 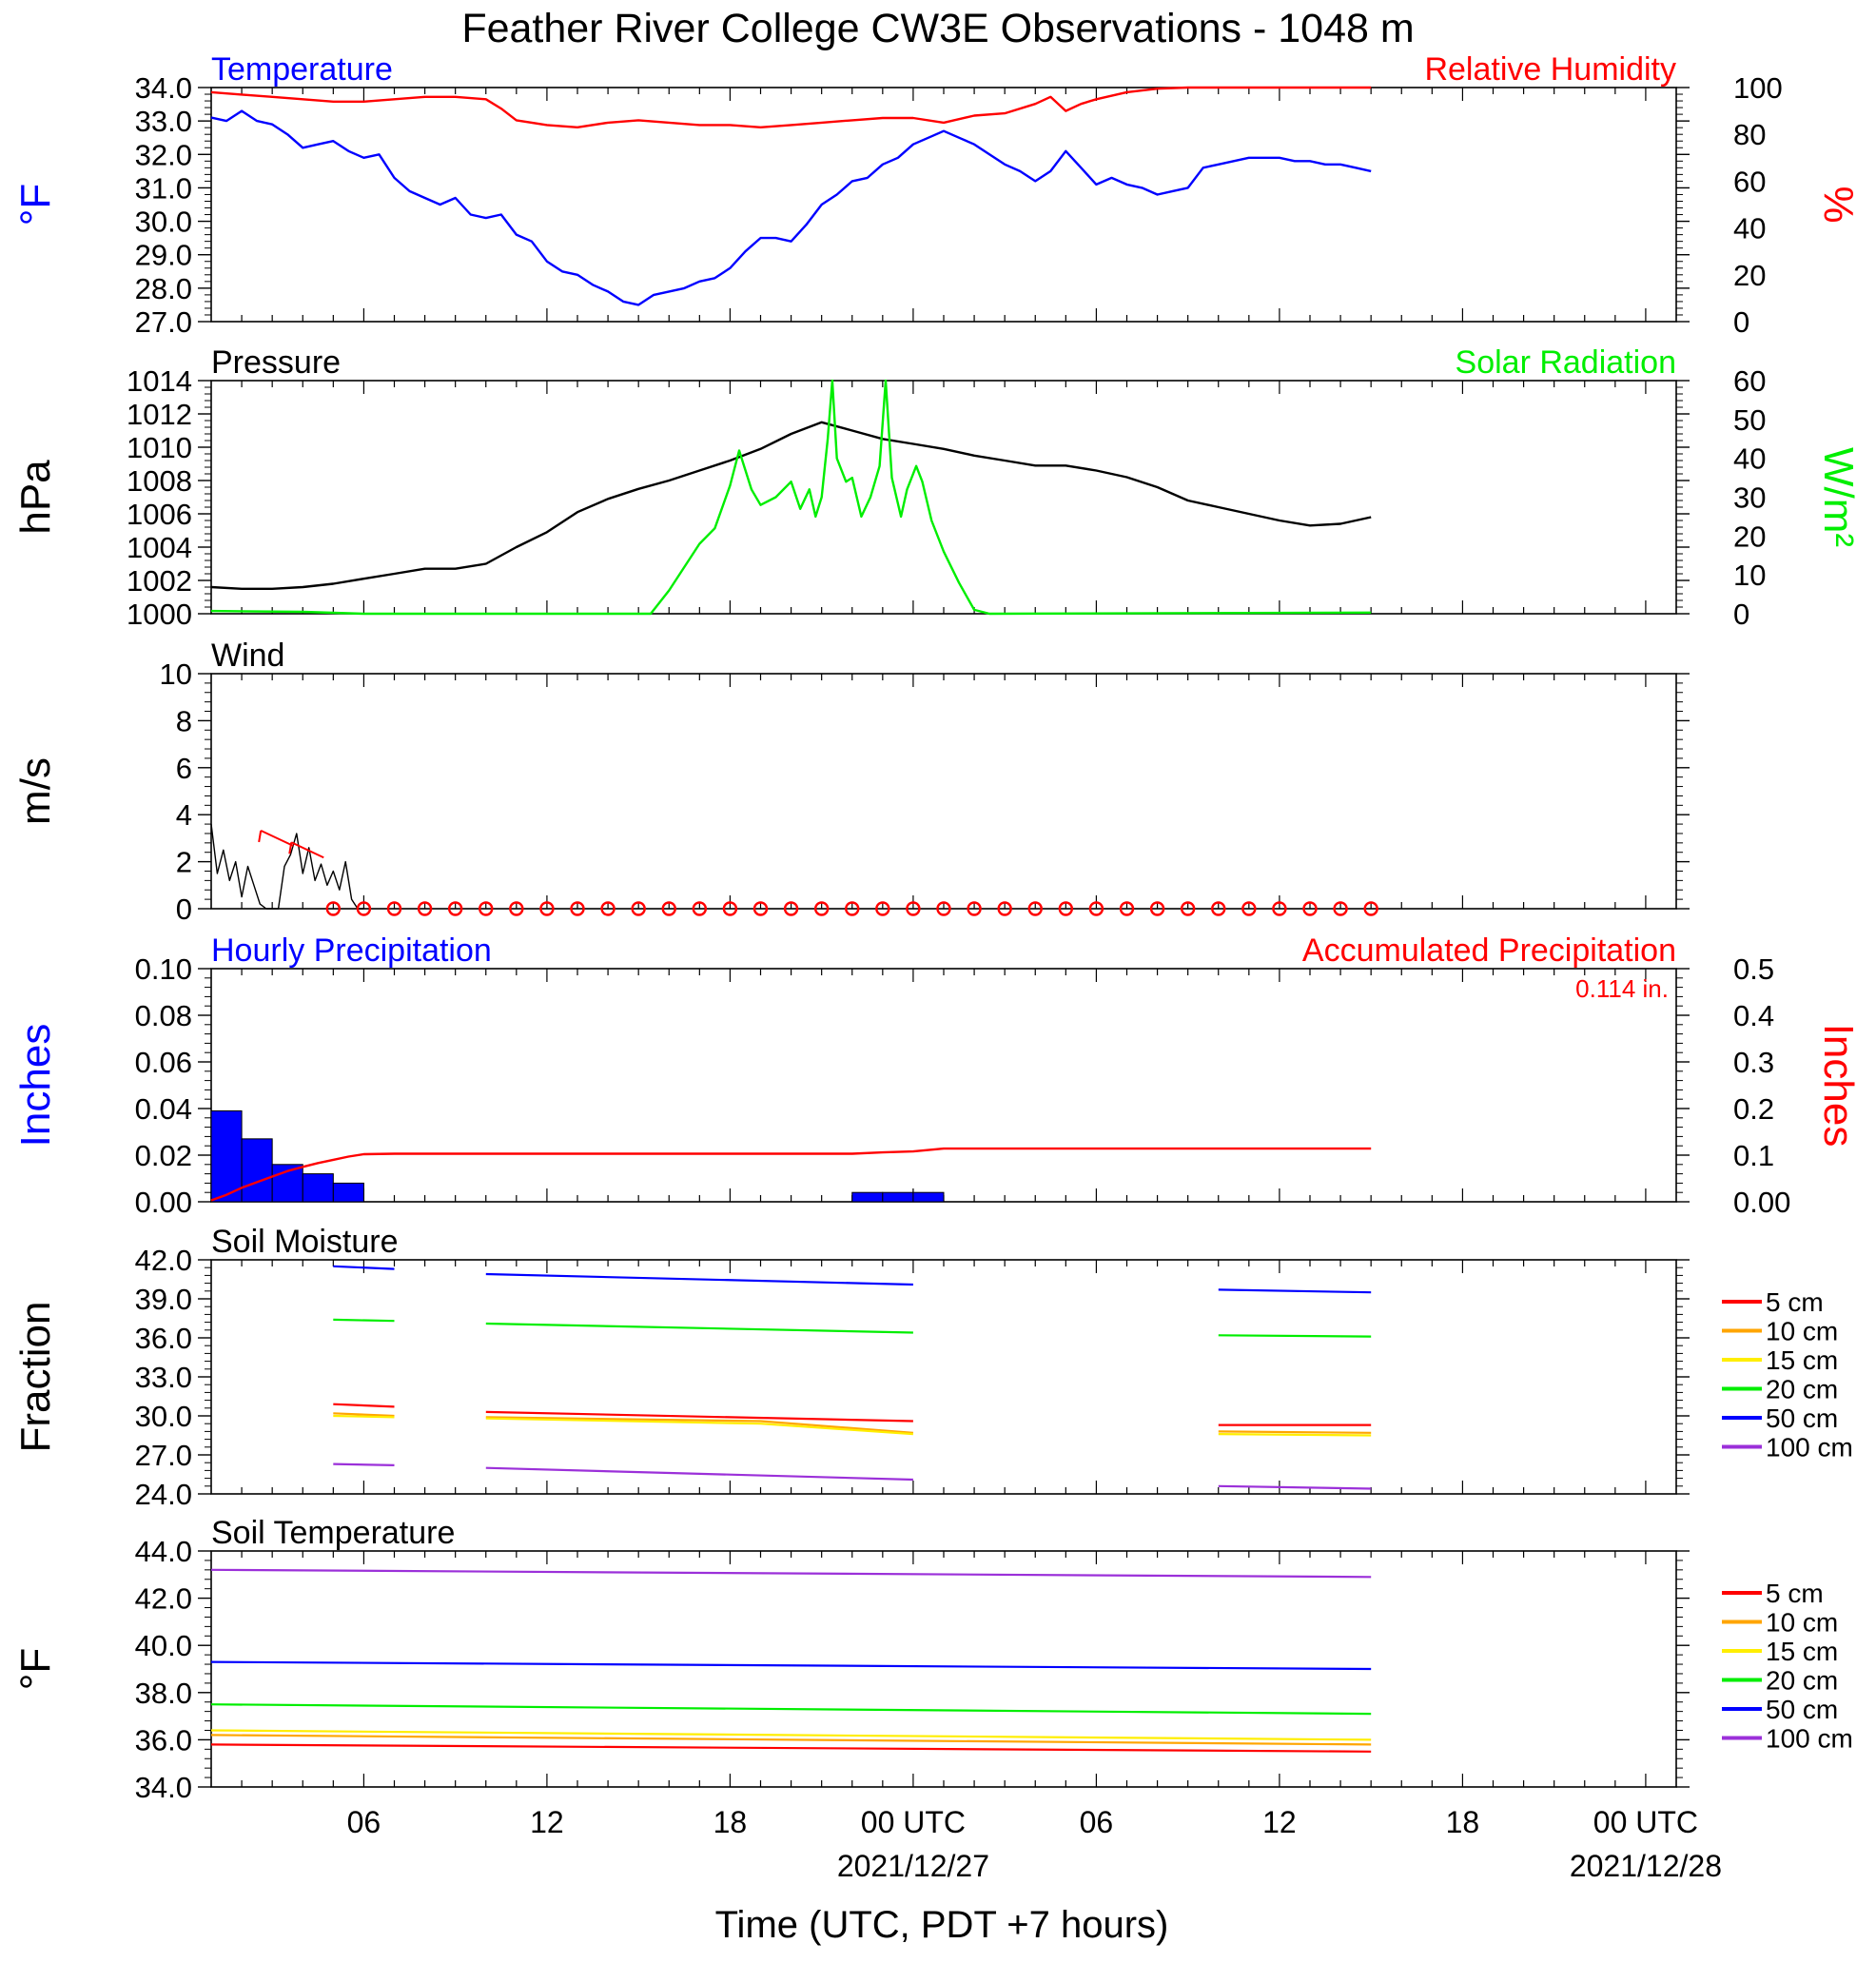 I want to click on y-axis-label-right: W/m², so click(x=1838, y=497).